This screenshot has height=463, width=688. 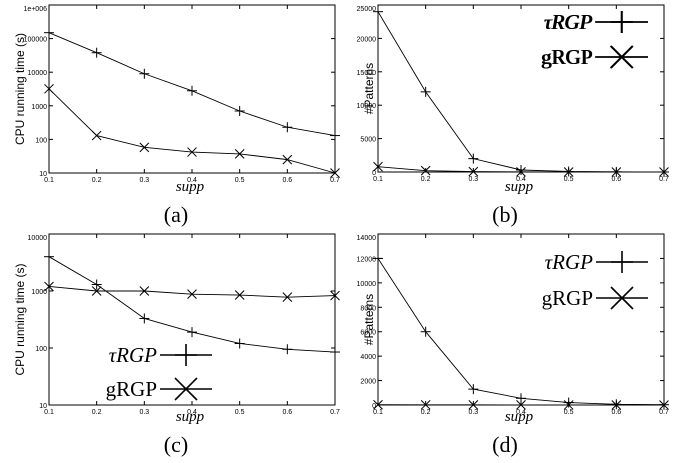 I want to click on panel-caption: (b), so click(x=505, y=214).